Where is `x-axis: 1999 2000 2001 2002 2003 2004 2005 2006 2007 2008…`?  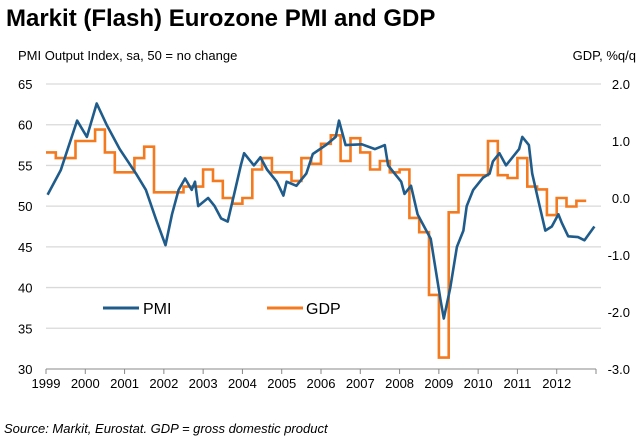 x-axis: 1999 2000 2001 2002 2003 2004 2005 2006 2007 2008… is located at coordinates (314, 379).